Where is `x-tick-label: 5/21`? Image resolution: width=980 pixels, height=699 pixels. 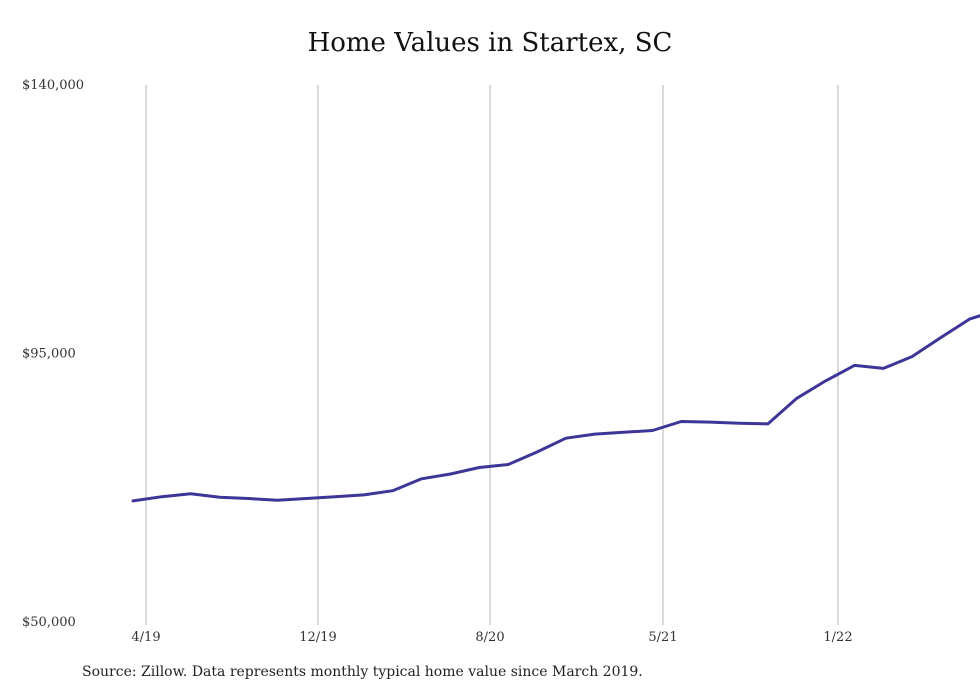
x-tick-label: 5/21 is located at coordinates (662, 637).